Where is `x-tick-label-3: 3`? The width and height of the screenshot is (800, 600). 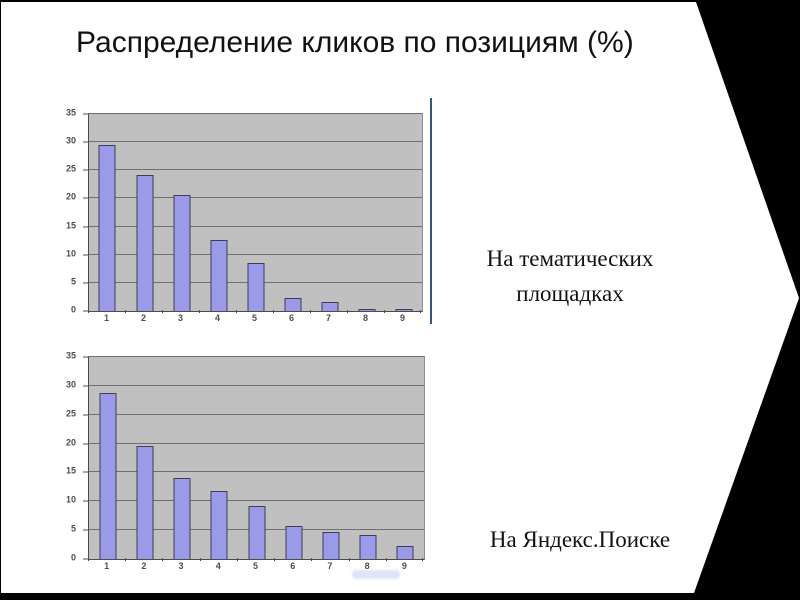
x-tick-label-3: 3 is located at coordinates (180, 318).